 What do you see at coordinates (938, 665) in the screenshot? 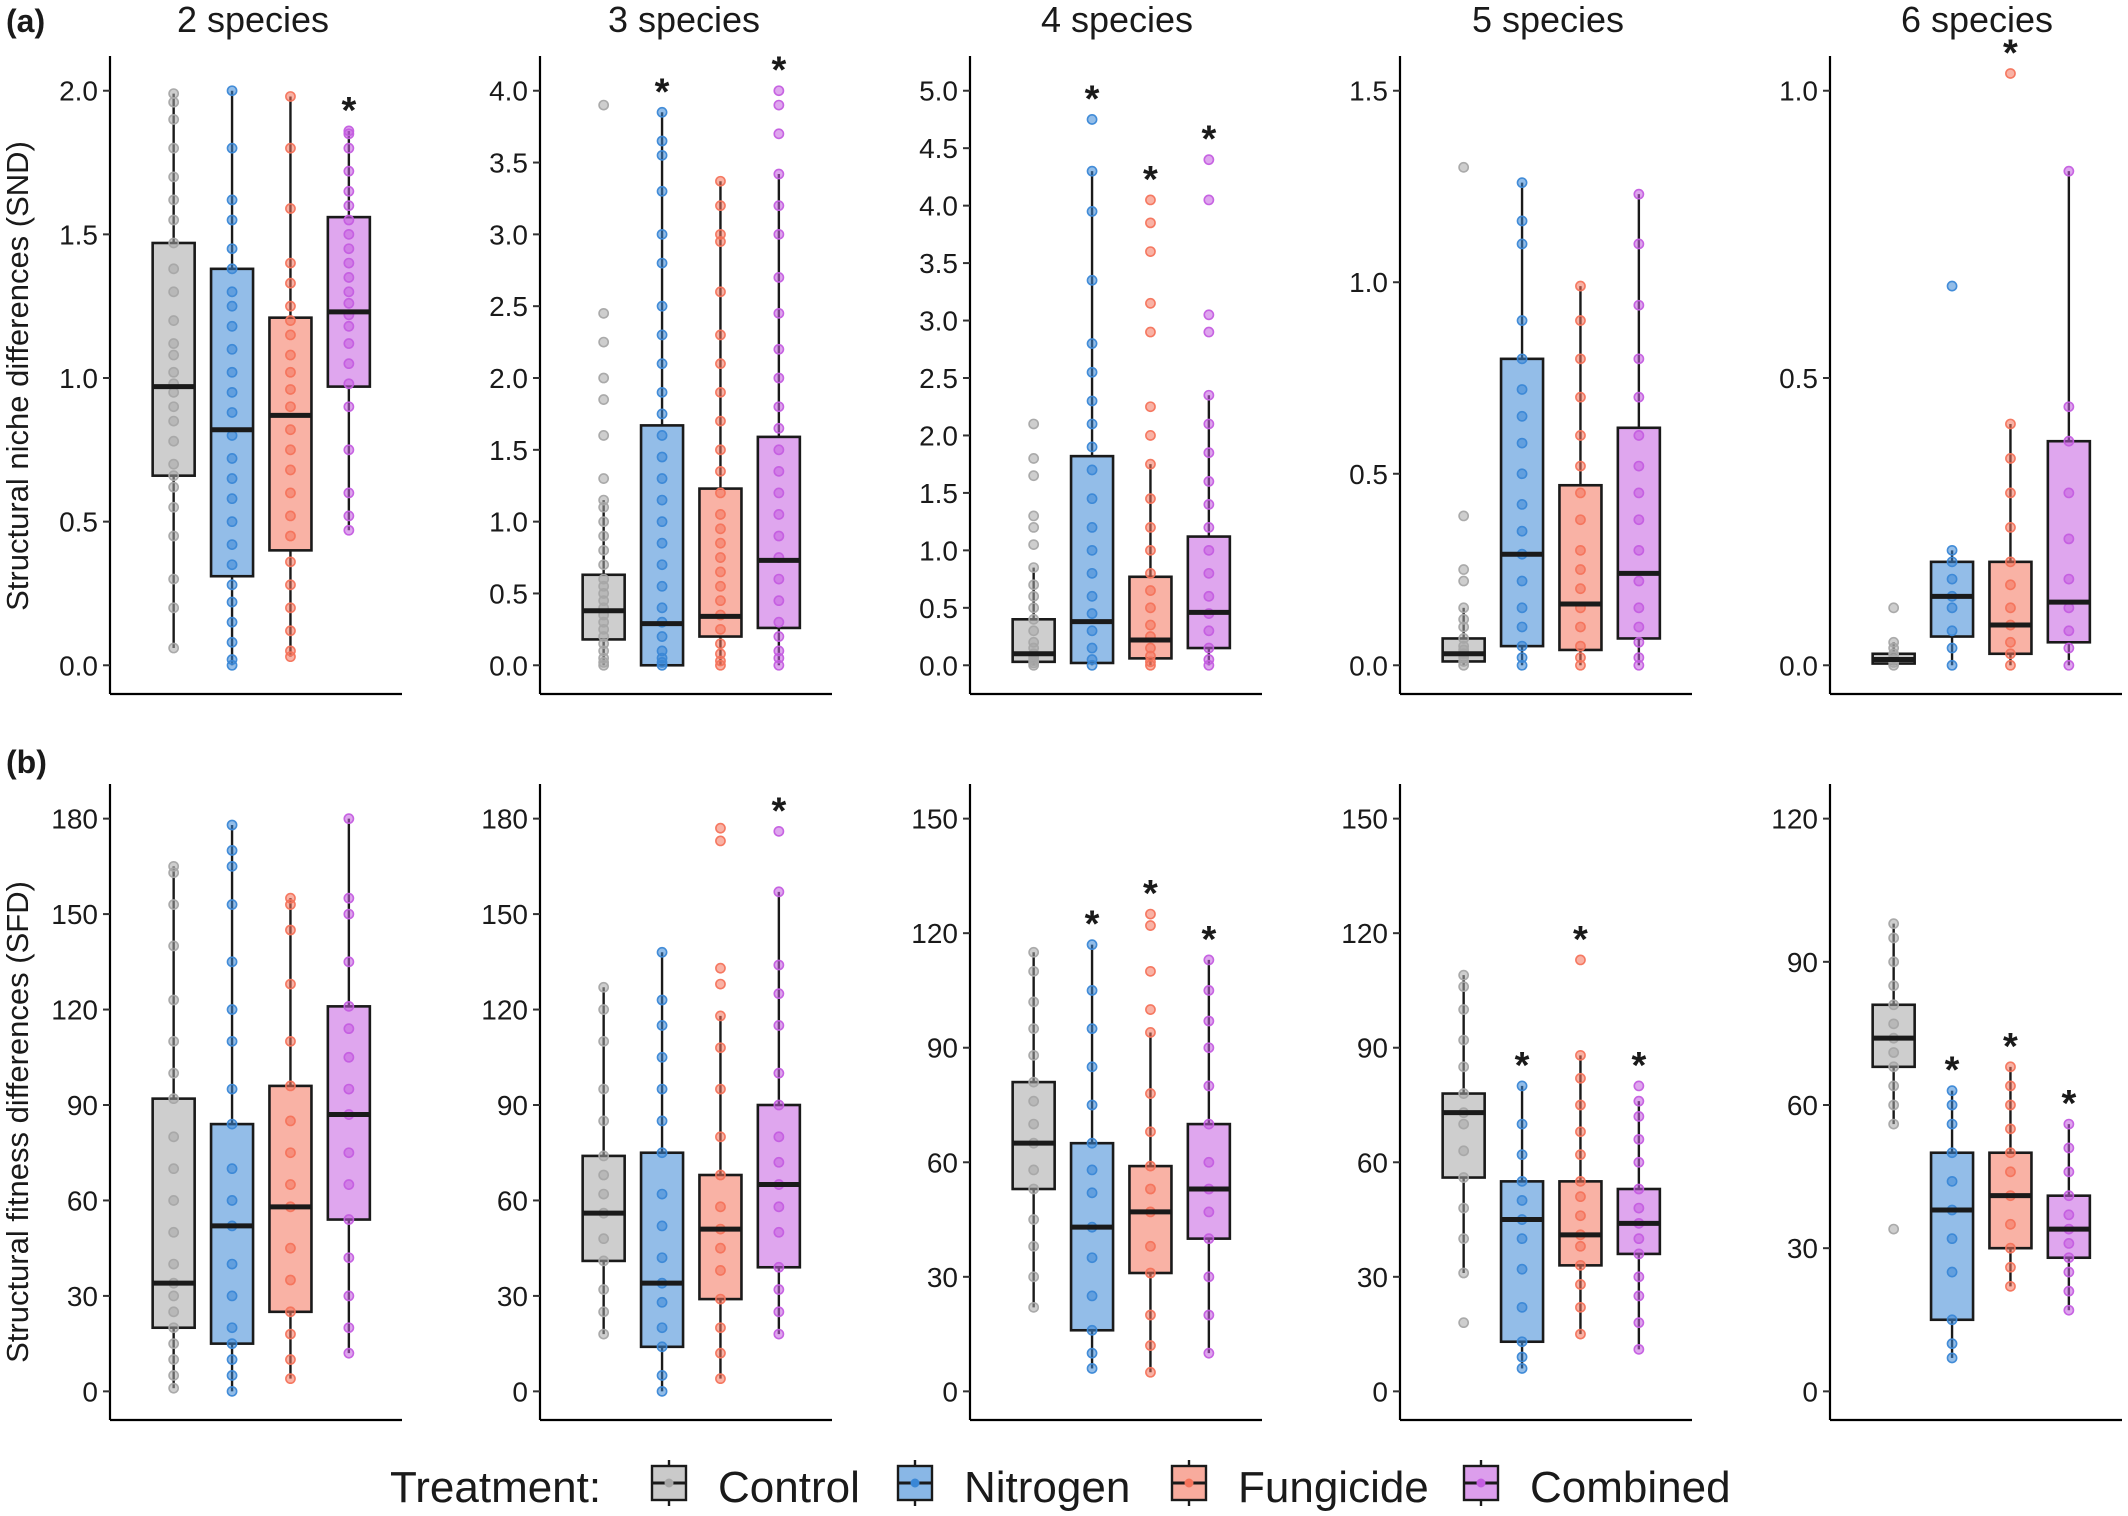
I see `y-tick-label: 0.0` at bounding box center [938, 665].